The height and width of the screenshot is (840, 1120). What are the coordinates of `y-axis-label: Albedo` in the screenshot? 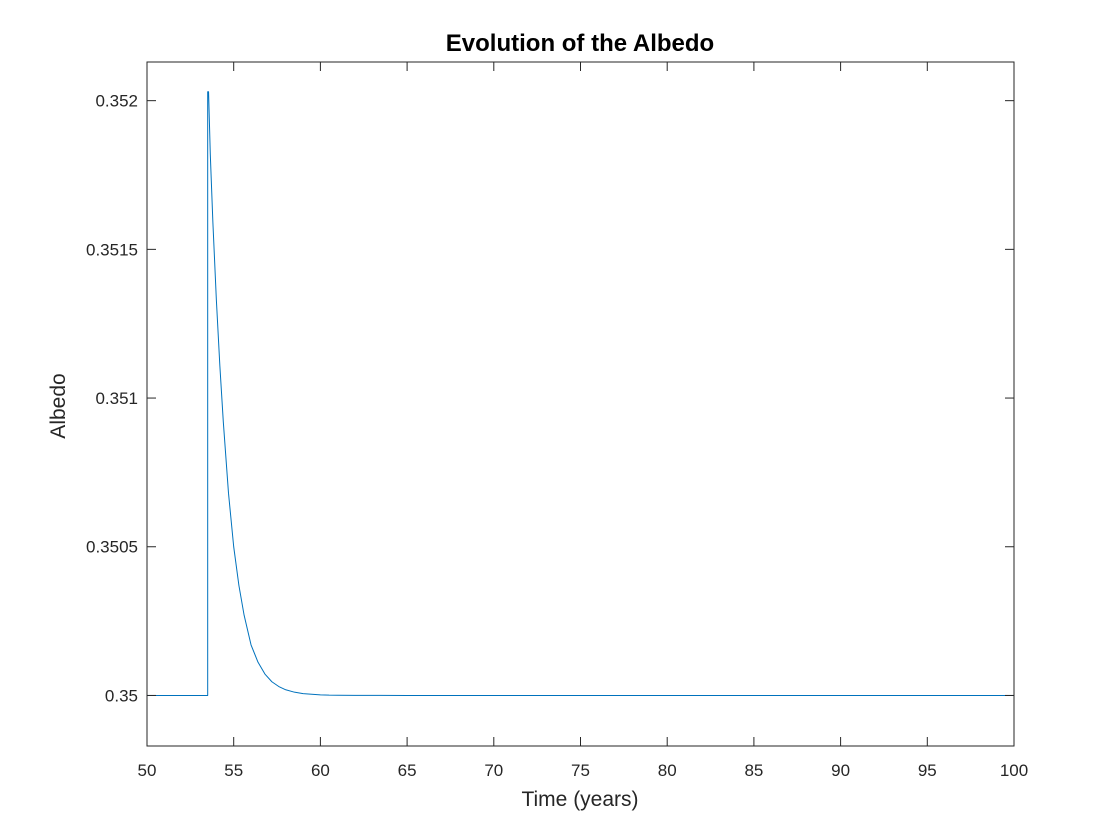 It's located at (58, 405).